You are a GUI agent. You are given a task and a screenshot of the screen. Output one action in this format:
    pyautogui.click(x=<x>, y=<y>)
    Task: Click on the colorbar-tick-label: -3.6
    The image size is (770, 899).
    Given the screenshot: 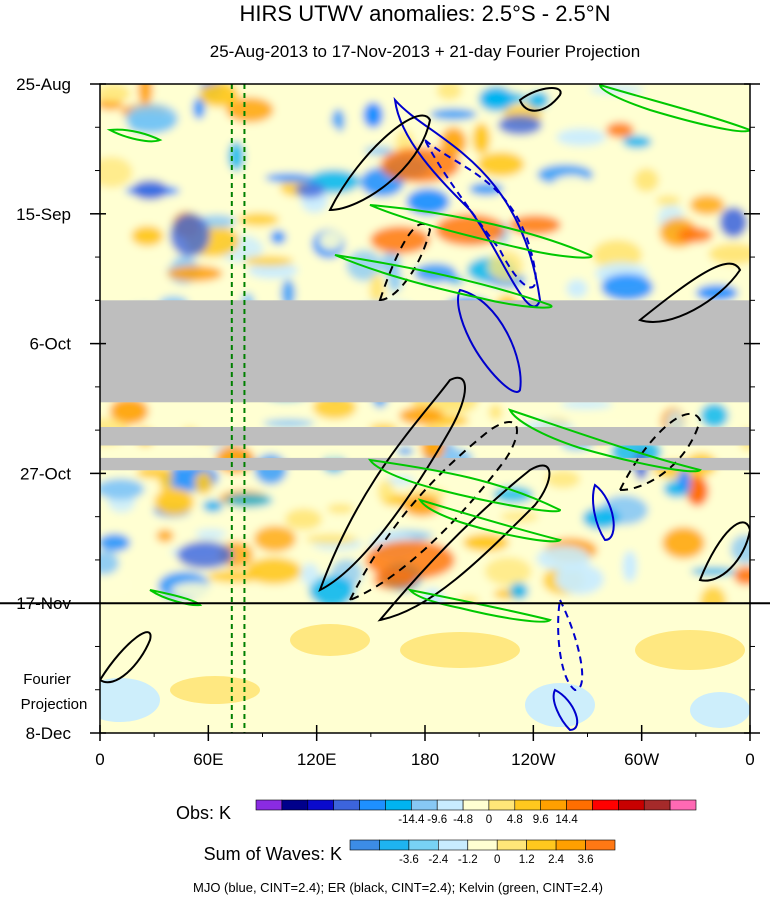 What is the action you would take?
    pyautogui.click(x=409, y=860)
    